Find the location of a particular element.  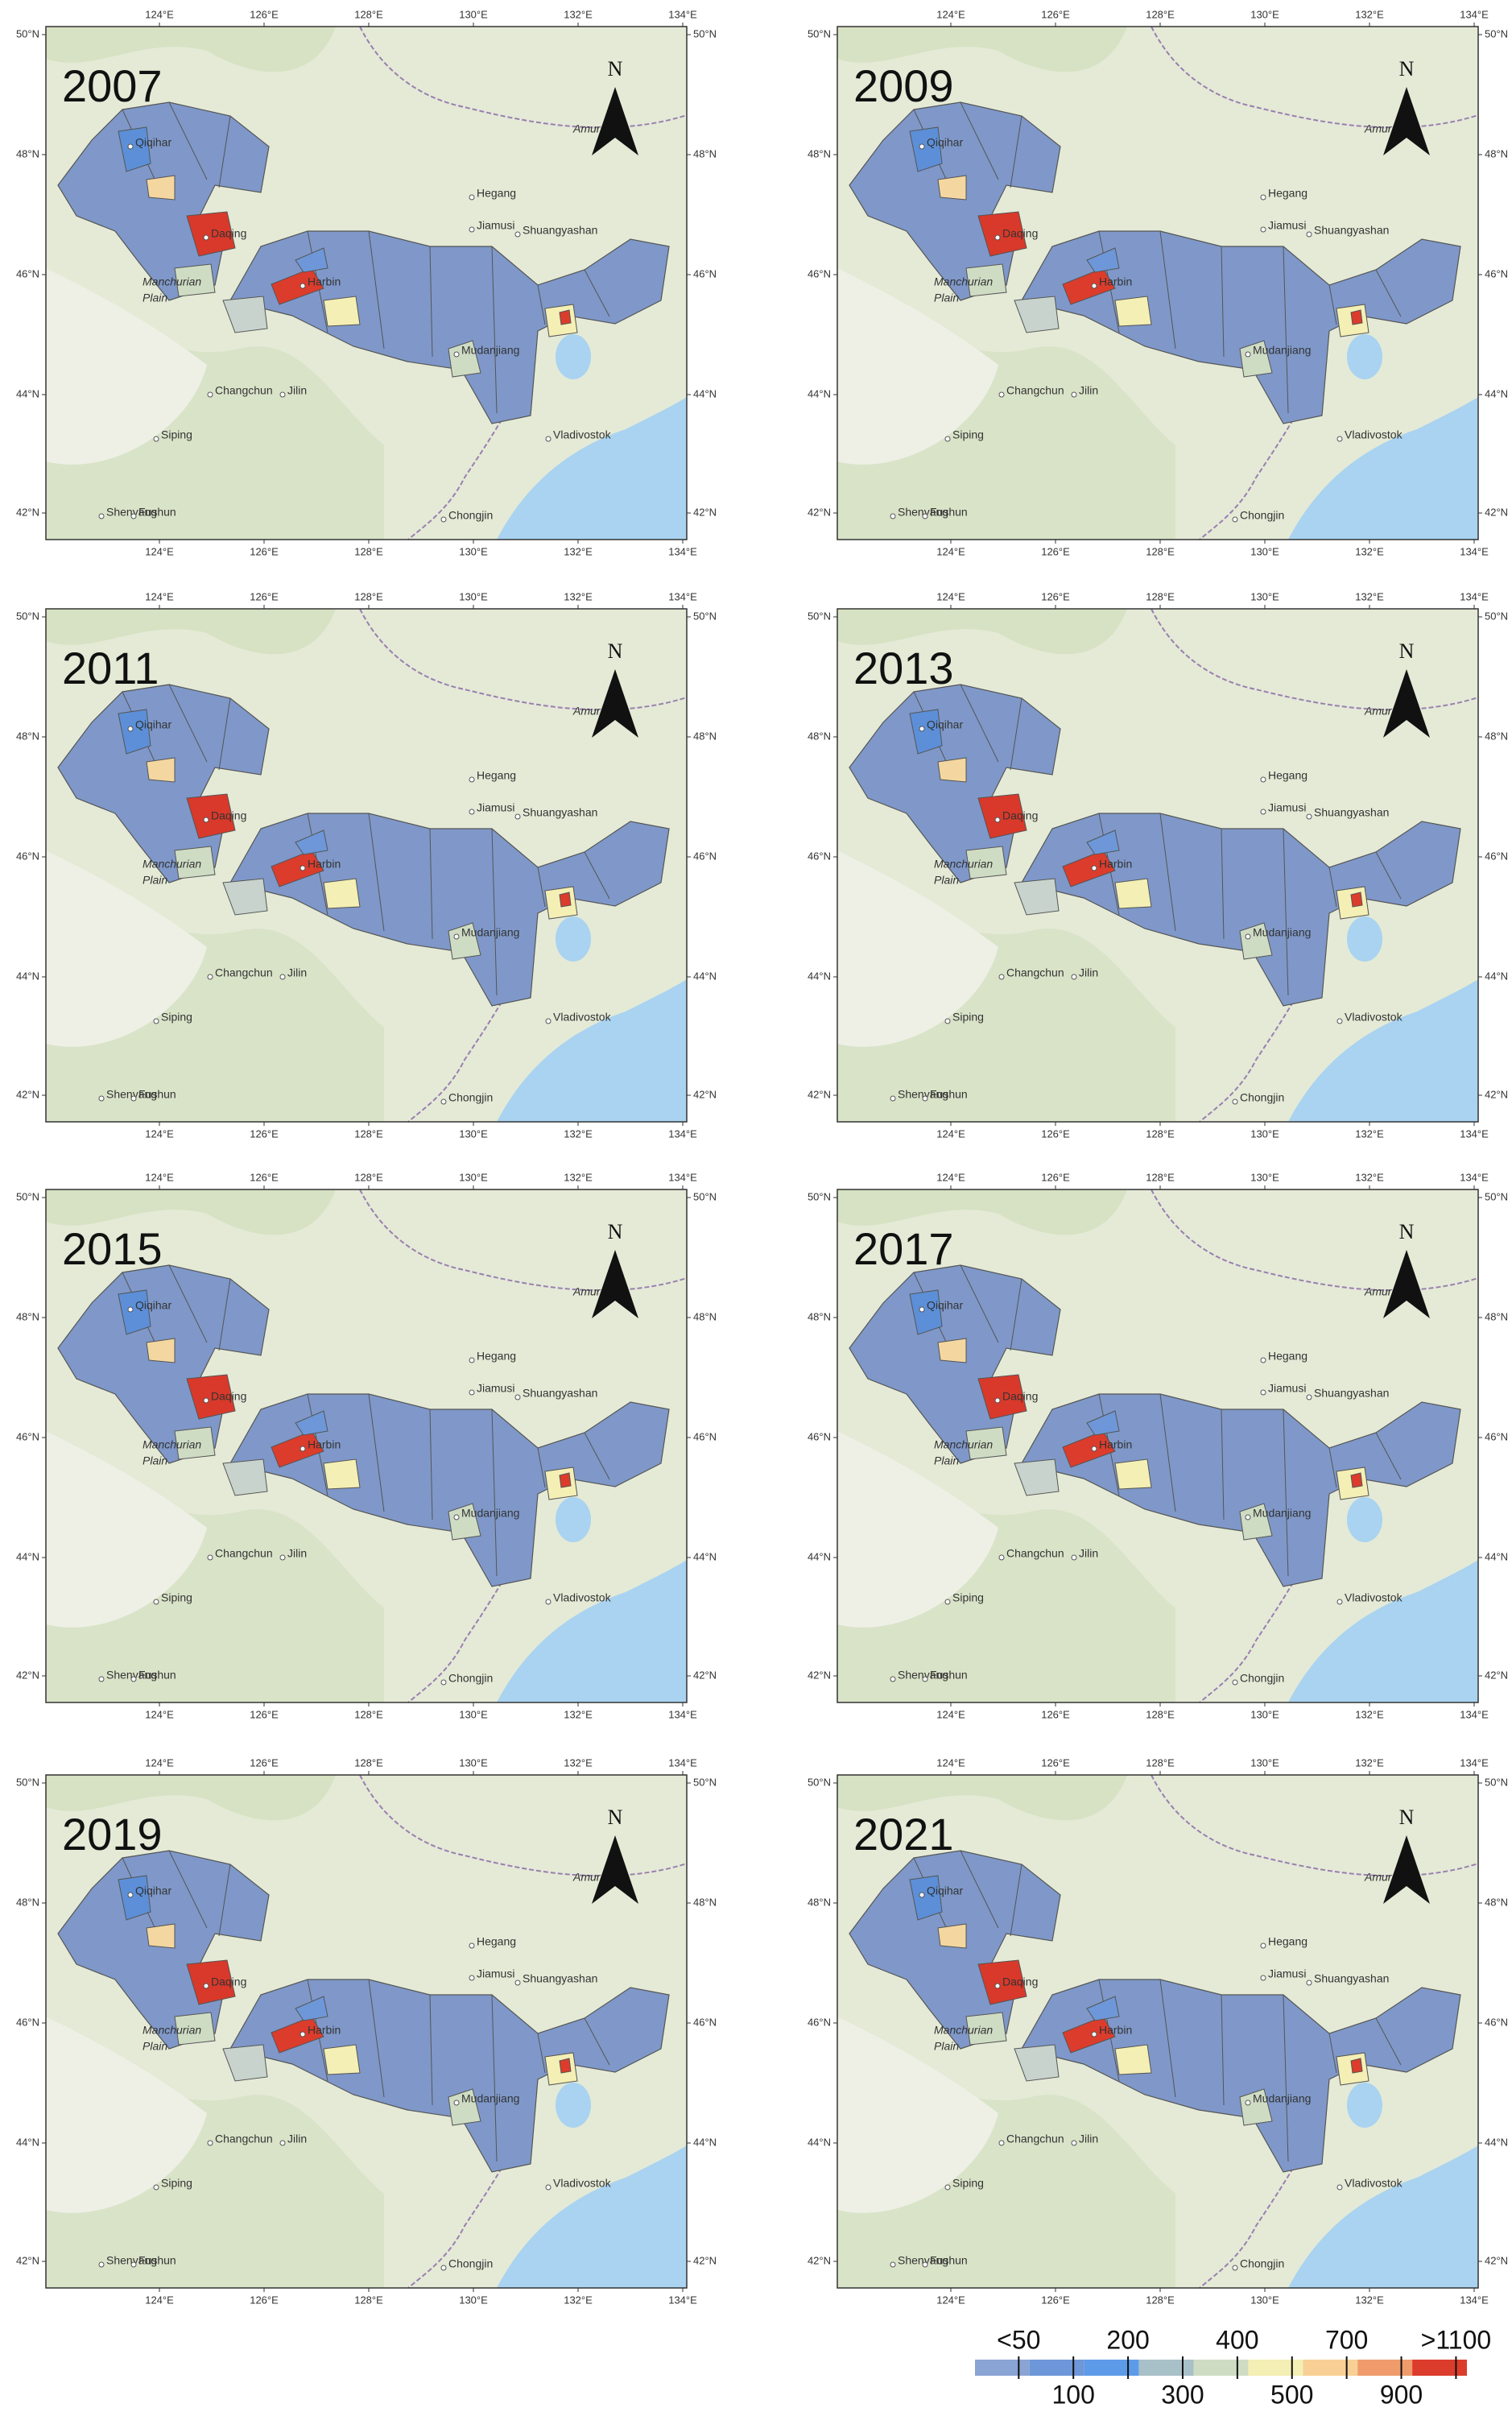

legend-label: 500 is located at coordinates (1291, 2394).